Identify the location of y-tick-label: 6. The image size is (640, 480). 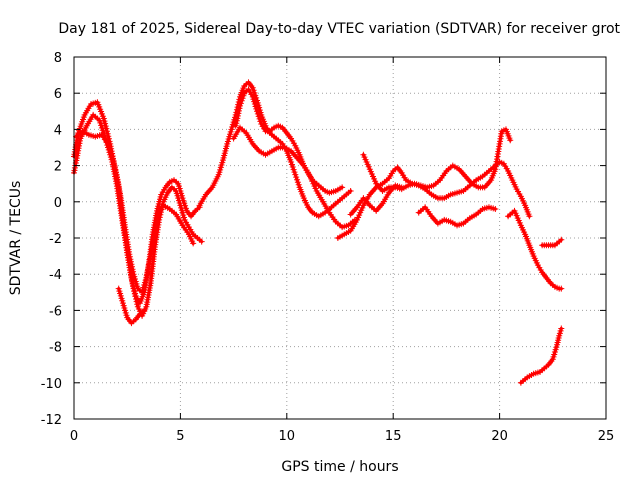
(58, 94).